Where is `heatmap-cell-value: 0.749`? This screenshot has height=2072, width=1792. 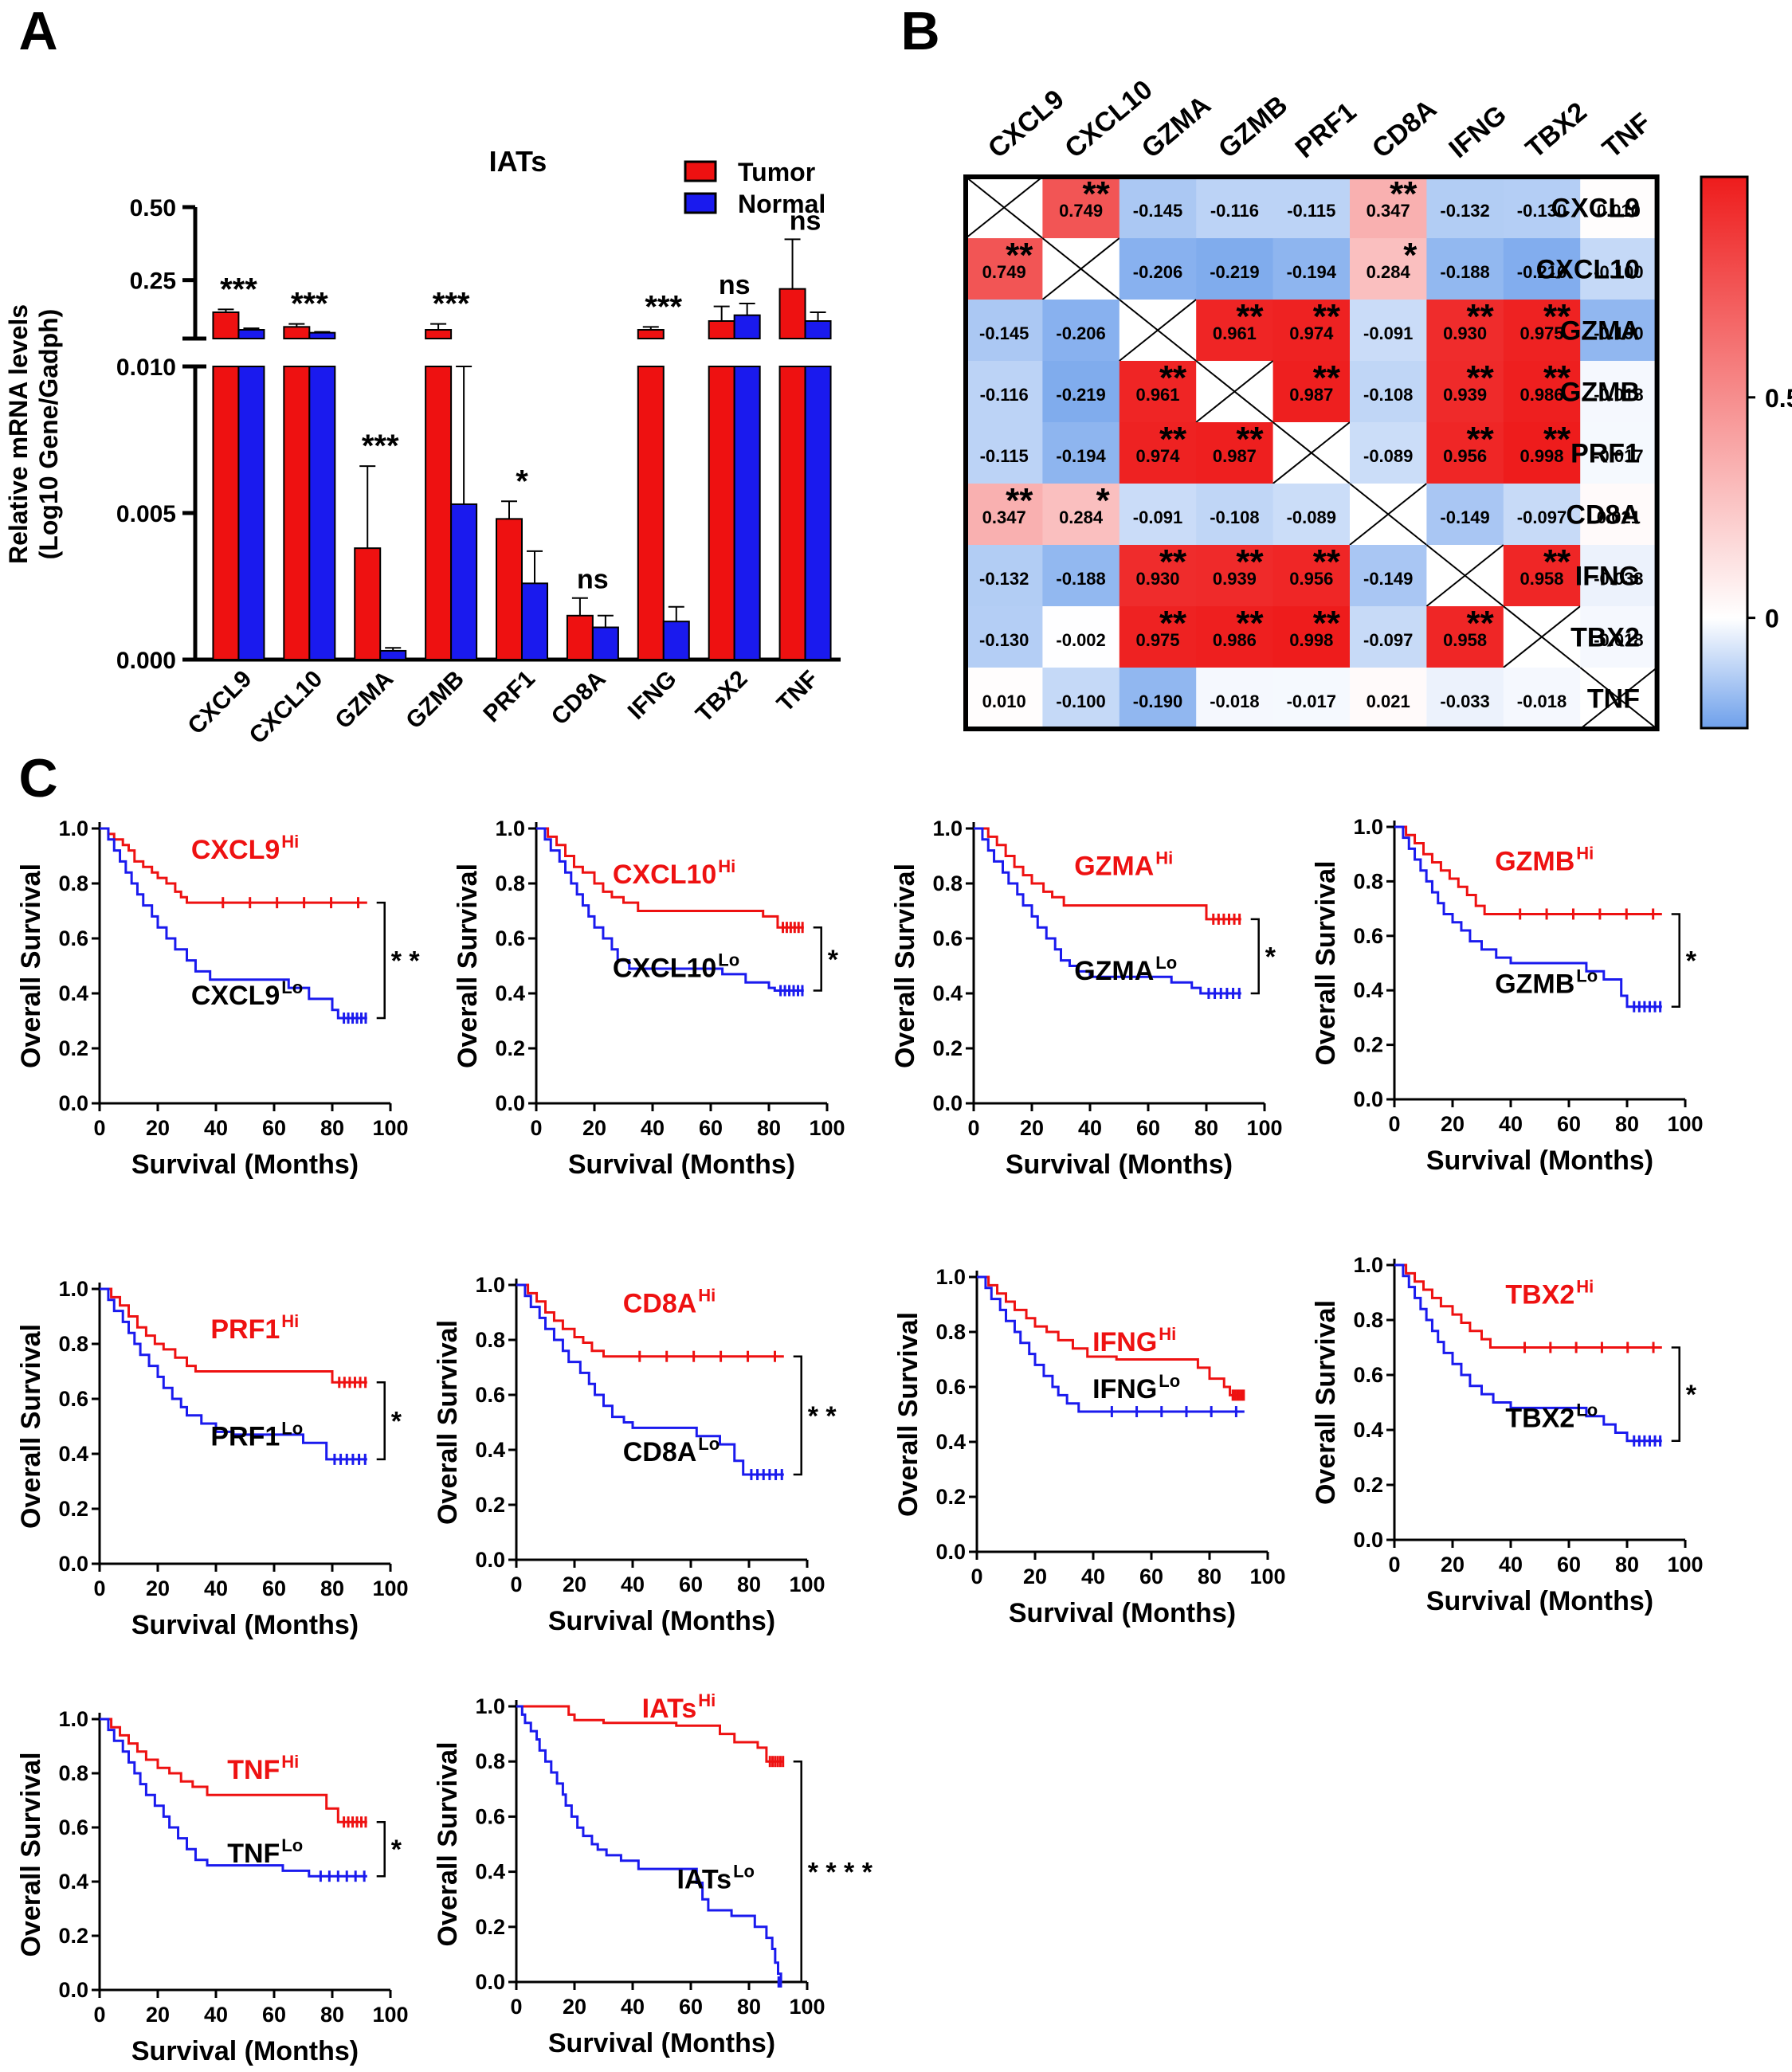
heatmap-cell-value: 0.749 is located at coordinates (1004, 272).